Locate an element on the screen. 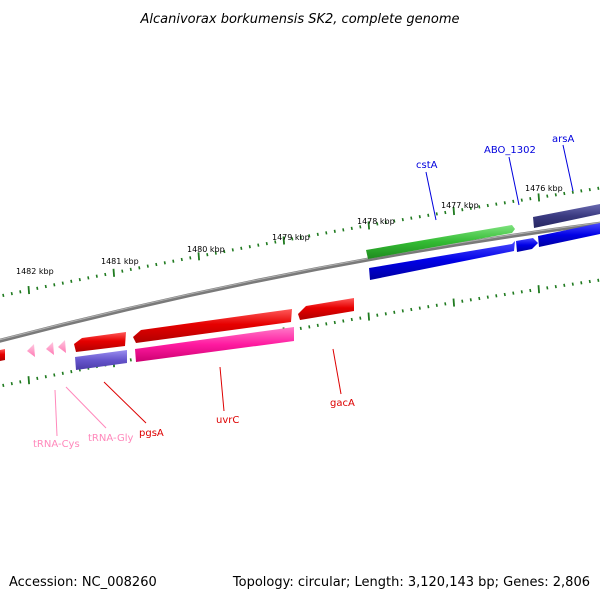  kbp-label-1480: 1480 kbp is located at coordinates (206, 249).